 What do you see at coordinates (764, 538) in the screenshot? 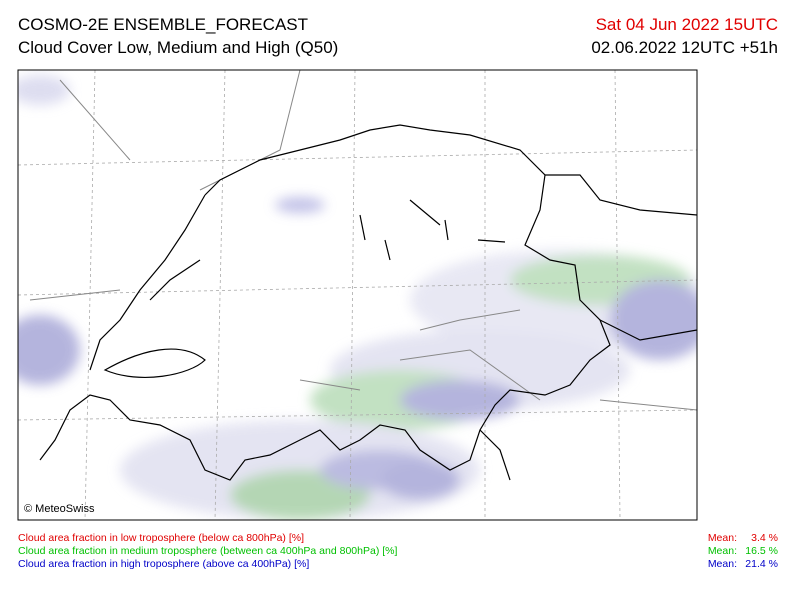
I see `mean-value: 3.4 %` at bounding box center [764, 538].